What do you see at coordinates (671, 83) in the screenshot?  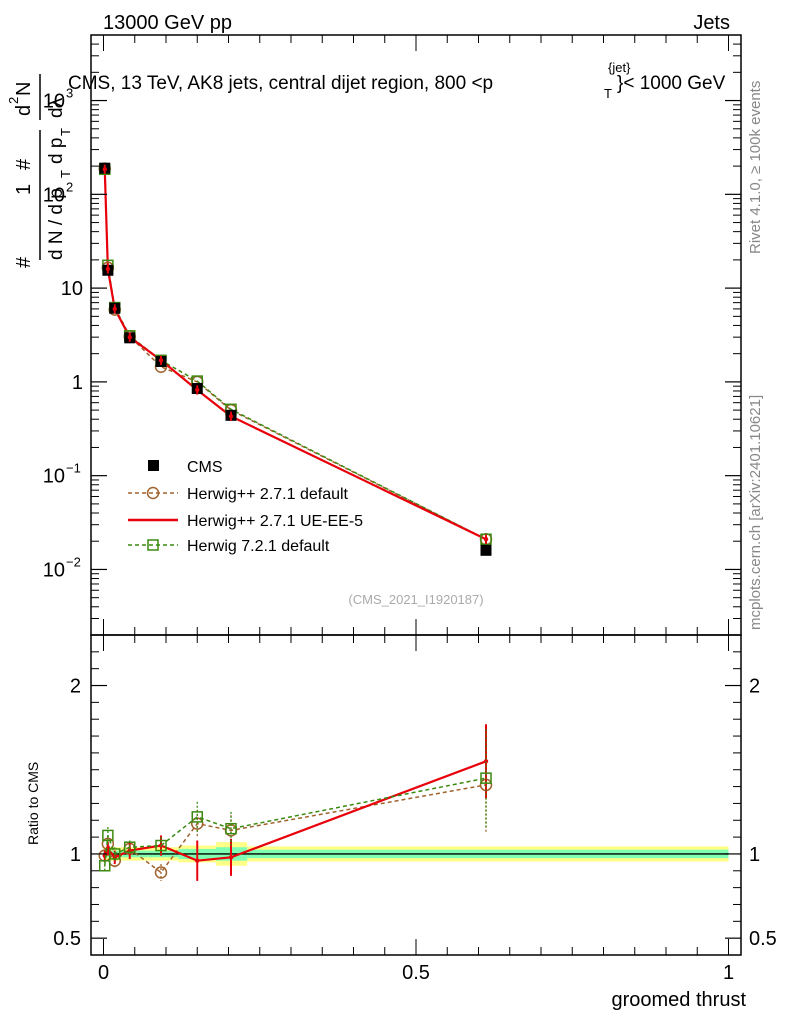 I see `title-tail: }< 1000 GeV` at bounding box center [671, 83].